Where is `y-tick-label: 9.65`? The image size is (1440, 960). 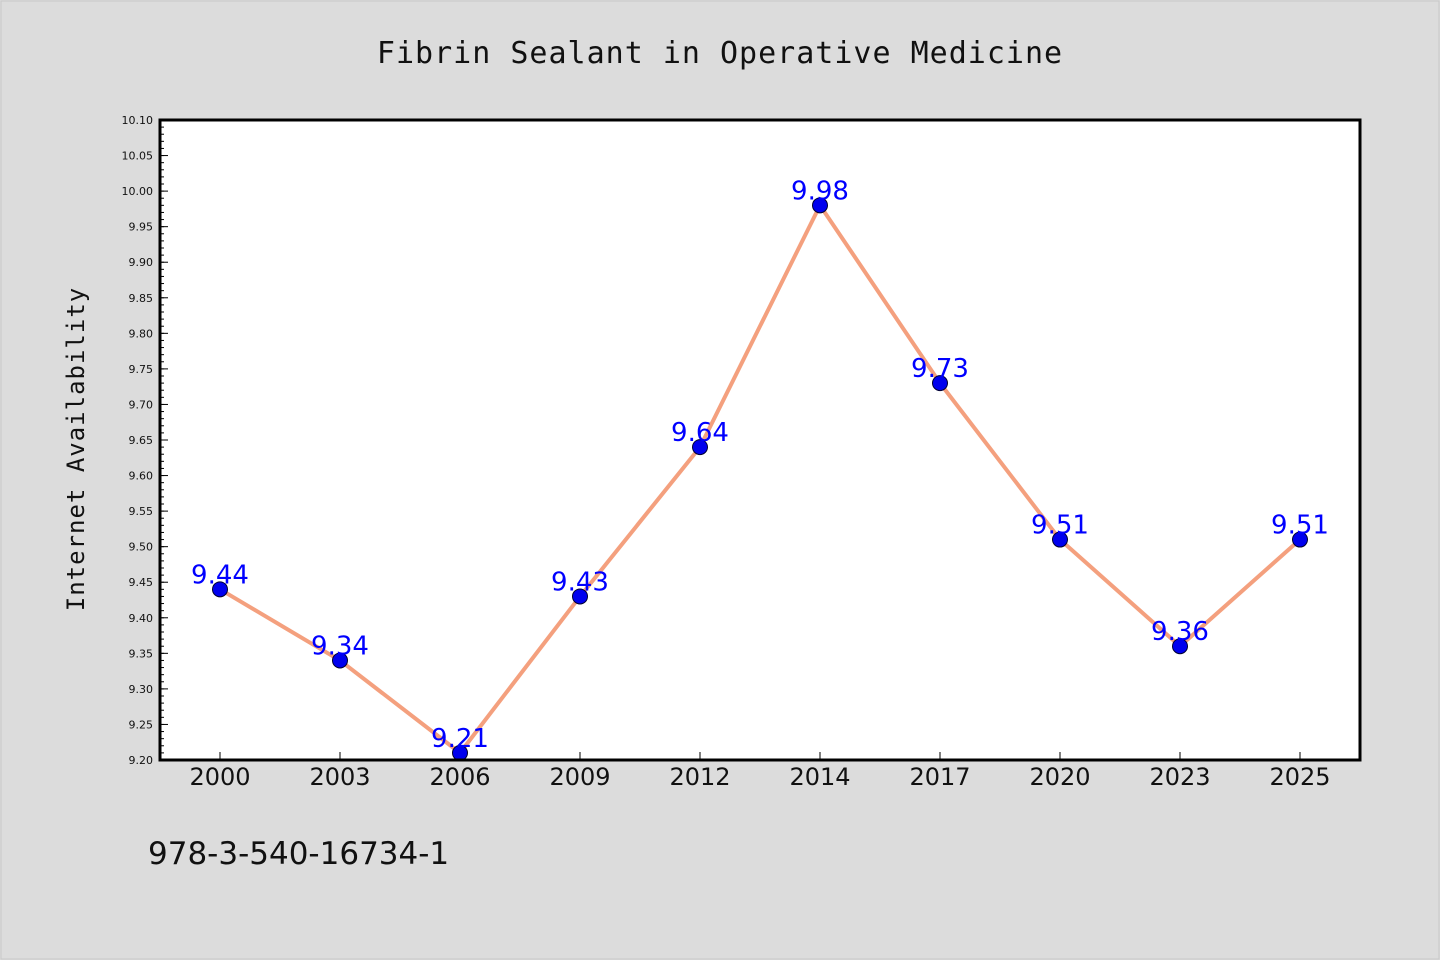 y-tick-label: 9.65 is located at coordinates (141, 440).